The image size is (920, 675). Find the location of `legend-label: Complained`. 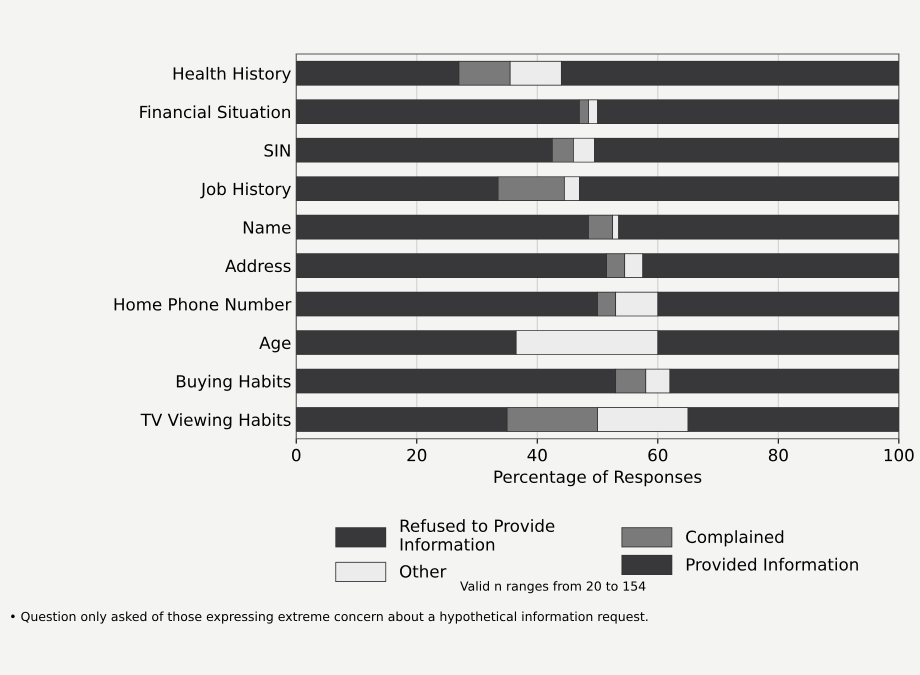

legend-label: Complained is located at coordinates (735, 538).